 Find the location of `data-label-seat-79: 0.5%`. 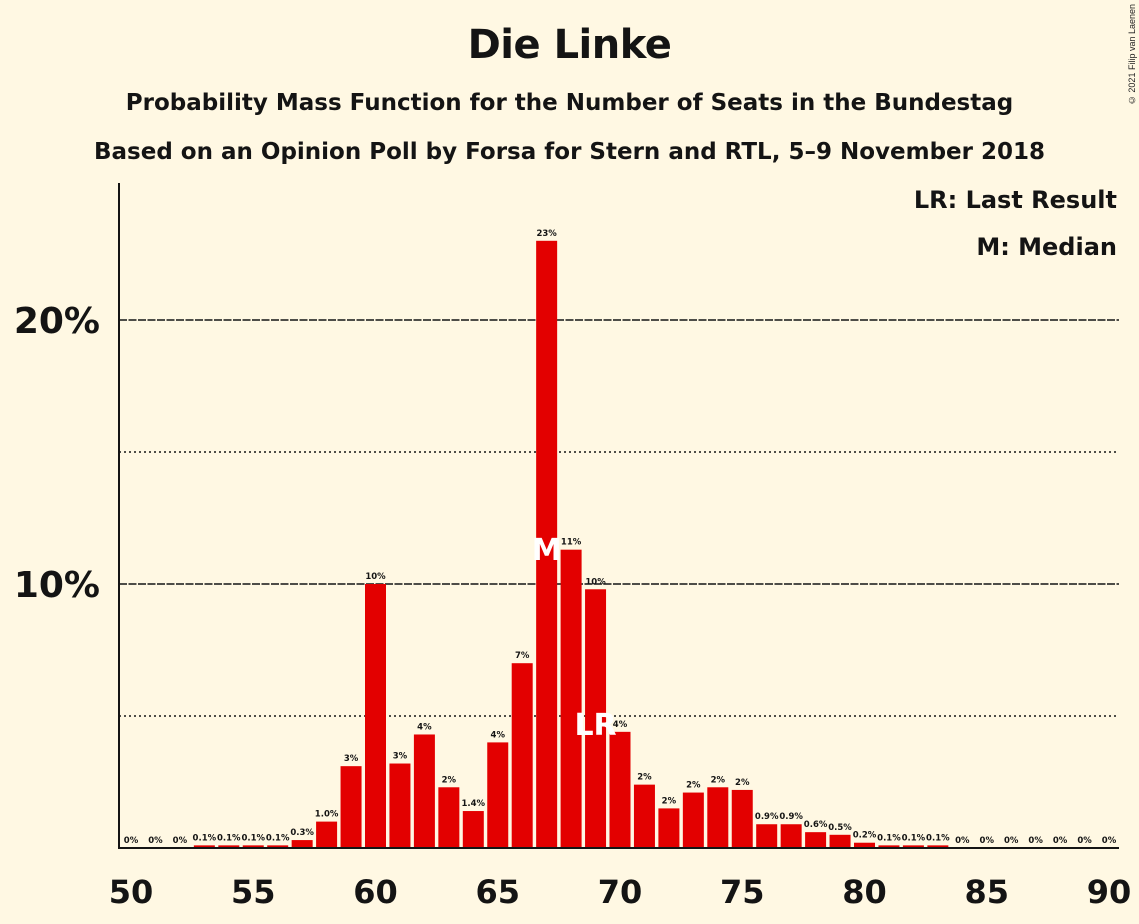

data-label-seat-79: 0.5% is located at coordinates (840, 828).